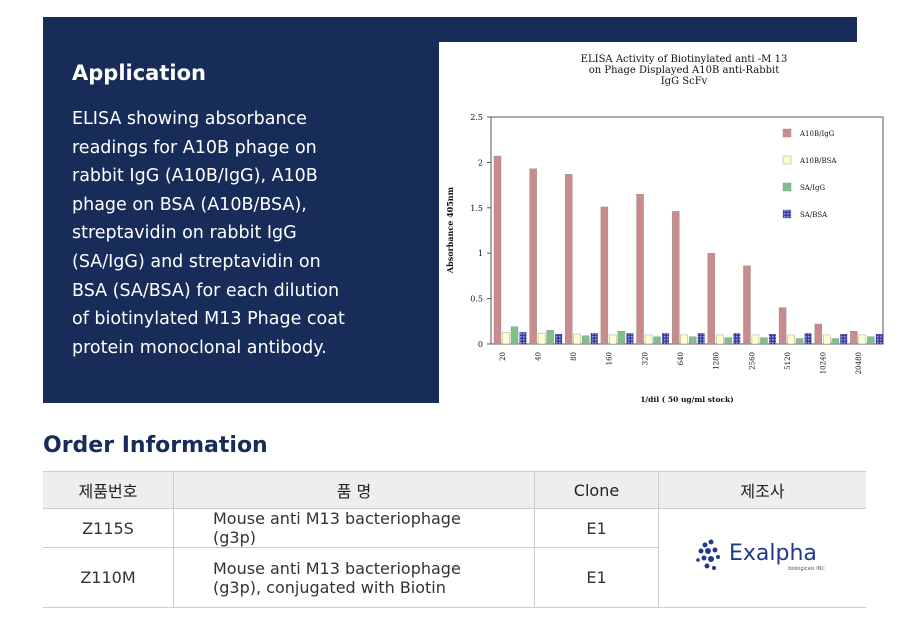  I want to click on header-cell: 제품번호, so click(108, 490).